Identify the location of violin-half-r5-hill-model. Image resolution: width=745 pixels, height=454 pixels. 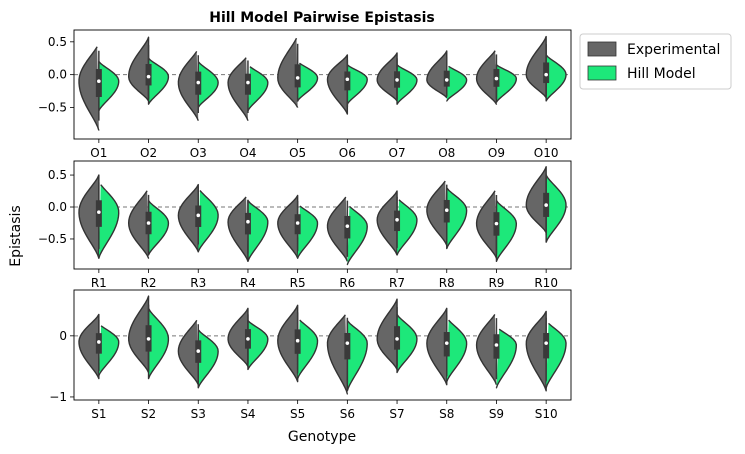
(307, 232).